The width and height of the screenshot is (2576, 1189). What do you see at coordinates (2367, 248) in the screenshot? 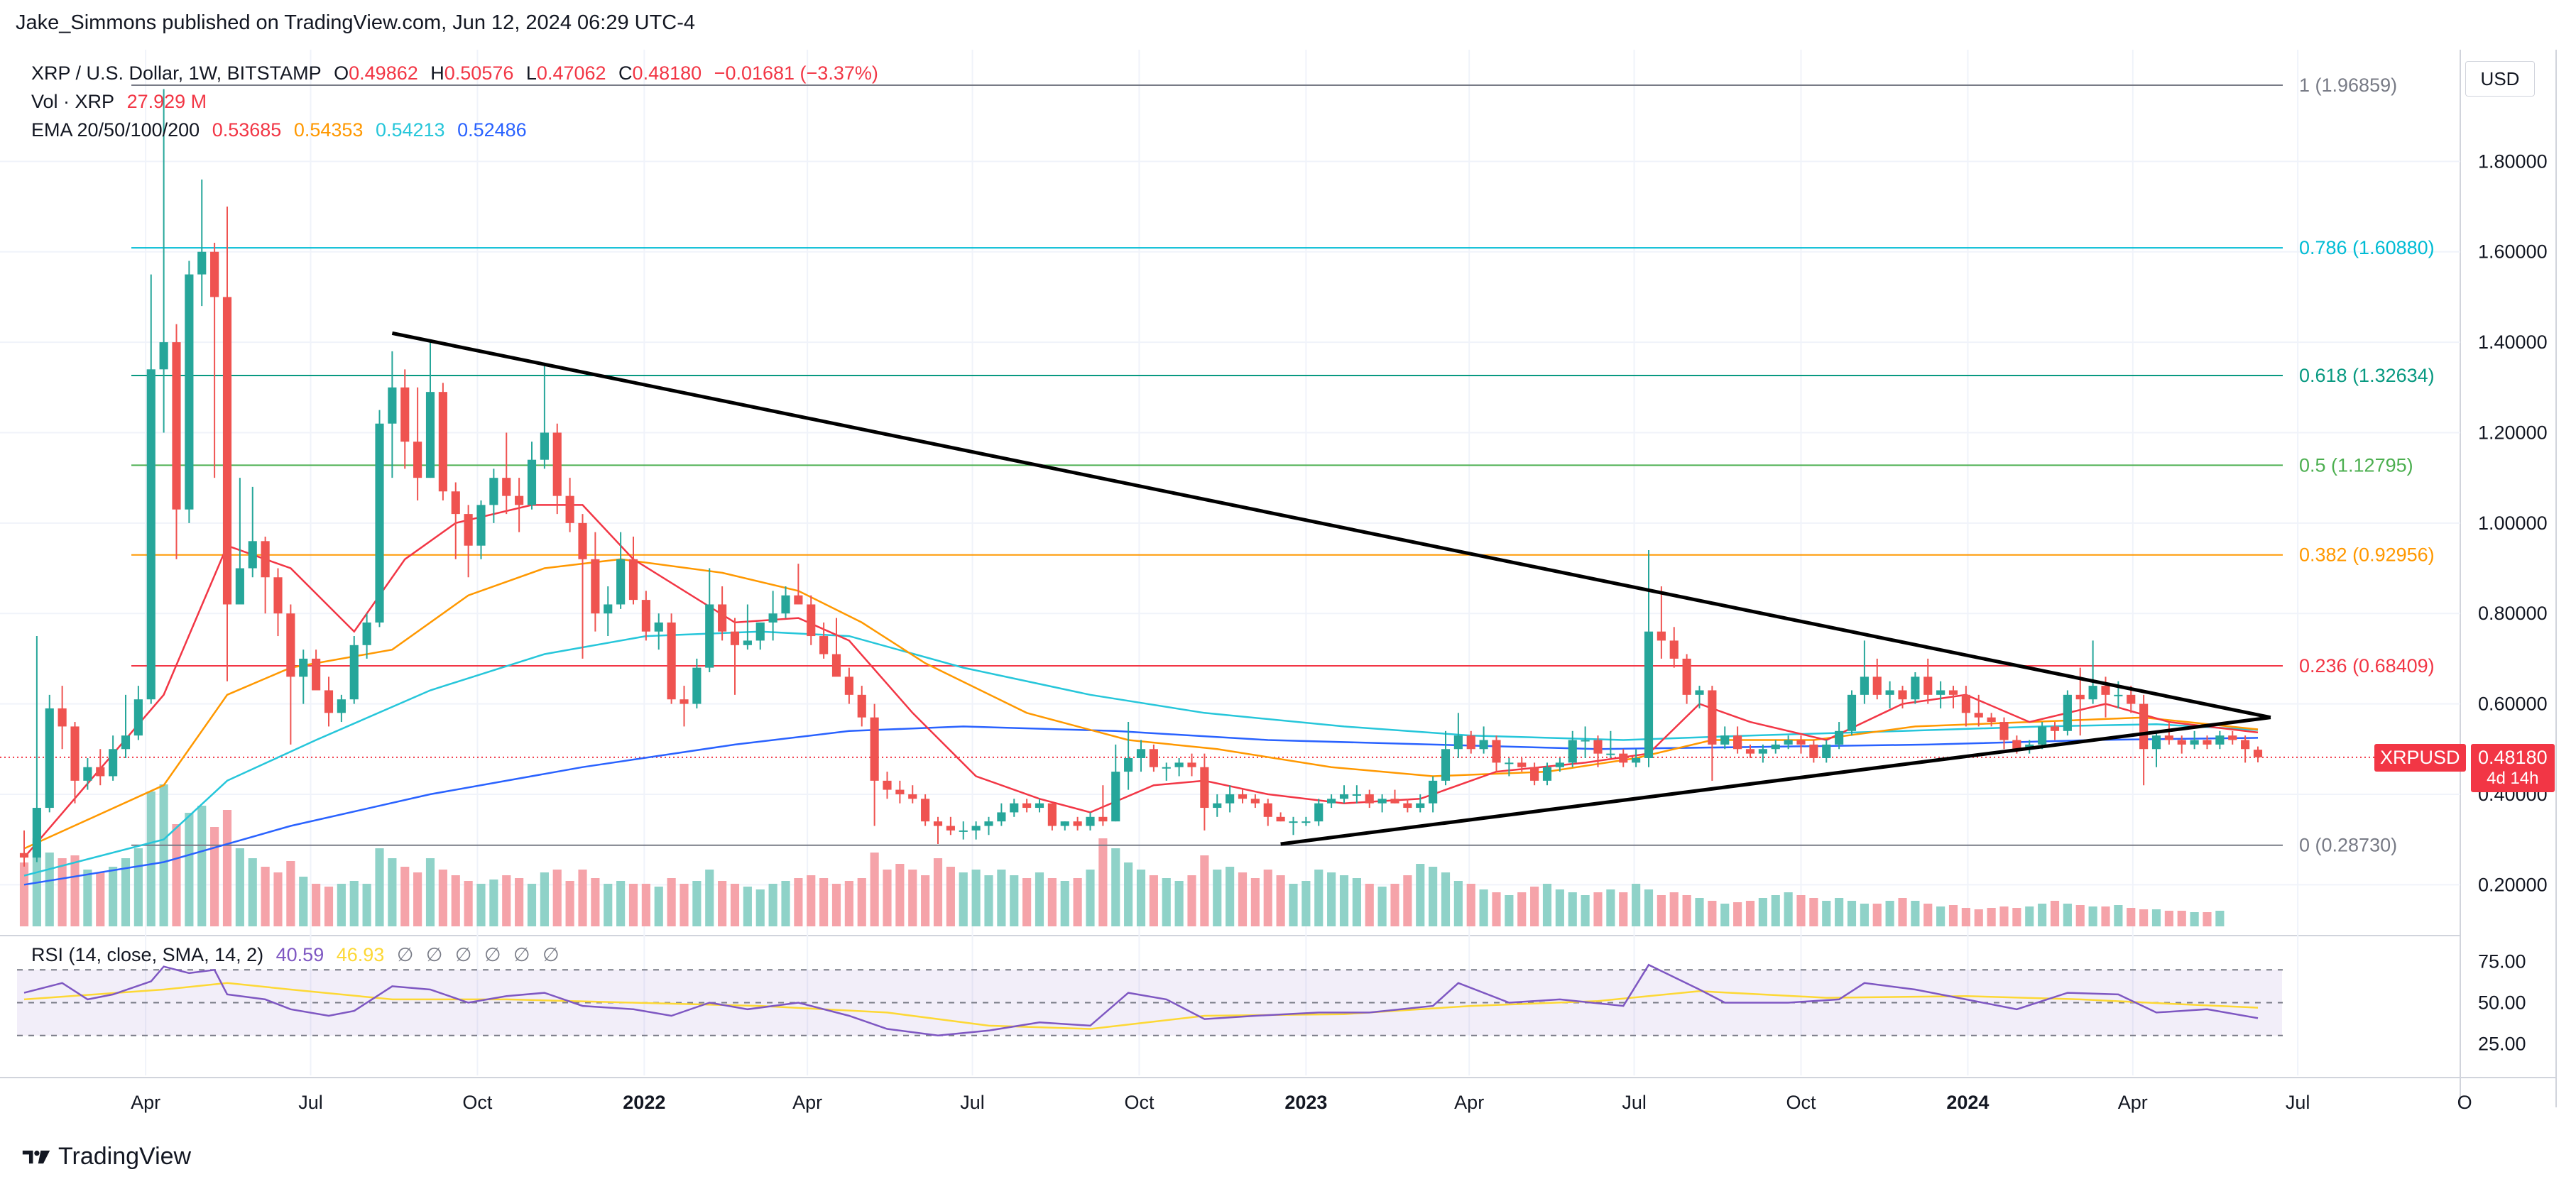
I see `fib-level-label: 0.786 (1.60880)` at bounding box center [2367, 248].